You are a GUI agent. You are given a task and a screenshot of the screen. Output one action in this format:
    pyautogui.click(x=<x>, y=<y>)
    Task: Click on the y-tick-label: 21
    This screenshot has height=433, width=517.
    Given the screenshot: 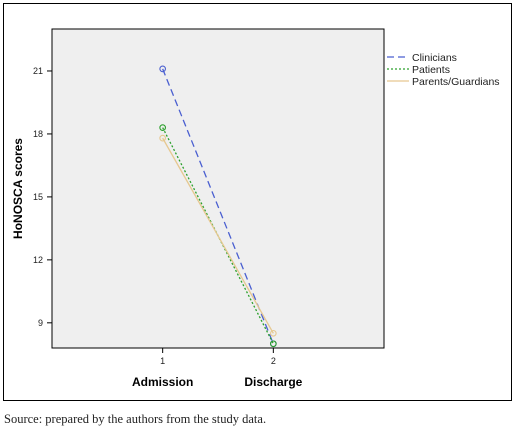 What is the action you would take?
    pyautogui.click(x=38, y=71)
    